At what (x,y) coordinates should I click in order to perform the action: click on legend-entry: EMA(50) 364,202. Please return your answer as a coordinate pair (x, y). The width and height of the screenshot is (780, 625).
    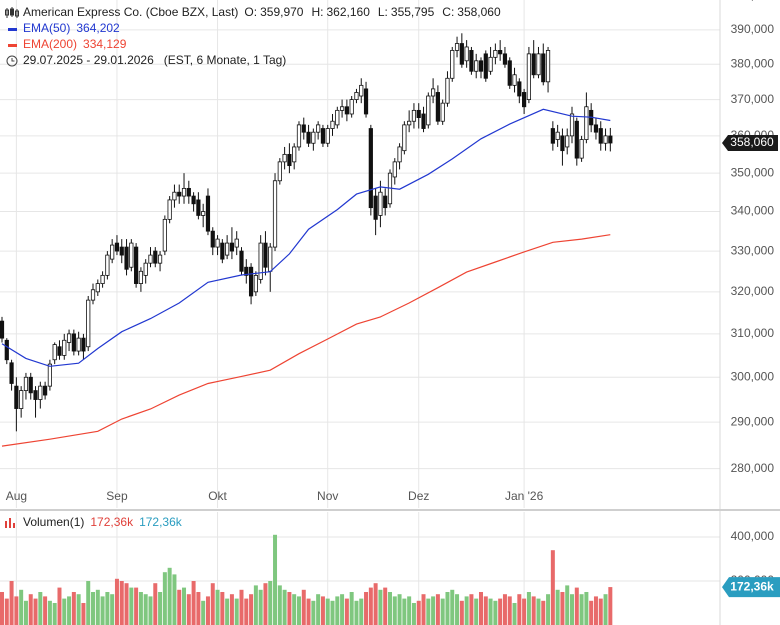
    Looking at the image, I should click on (71, 28).